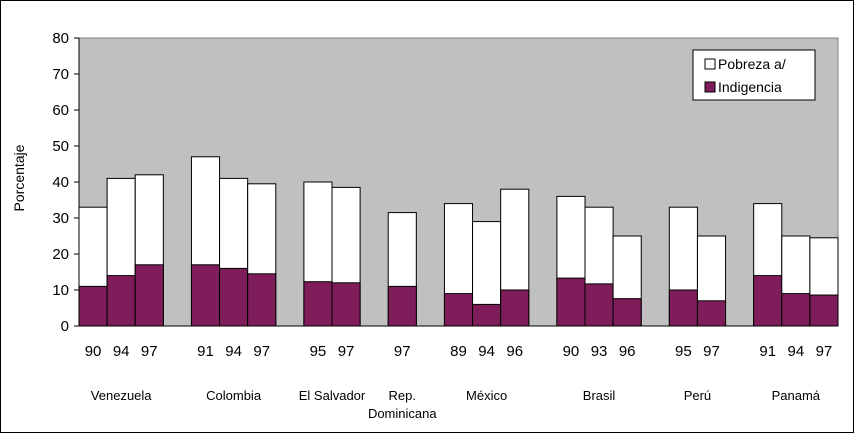  I want to click on legend-swatch-pobreza, so click(710, 64).